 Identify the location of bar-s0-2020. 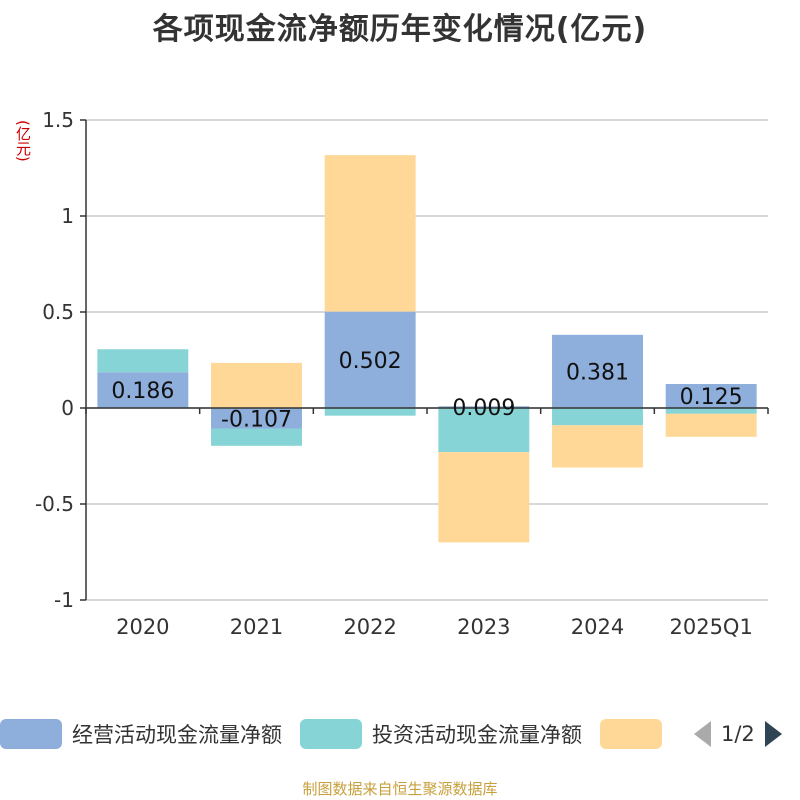
(143, 390).